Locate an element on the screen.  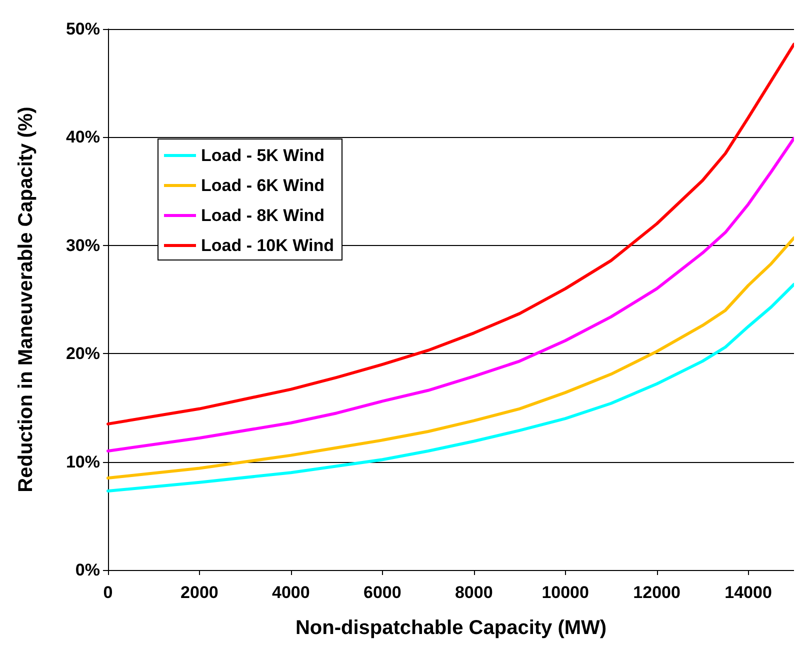
y-tick-label: 30% is located at coordinates (83, 245).